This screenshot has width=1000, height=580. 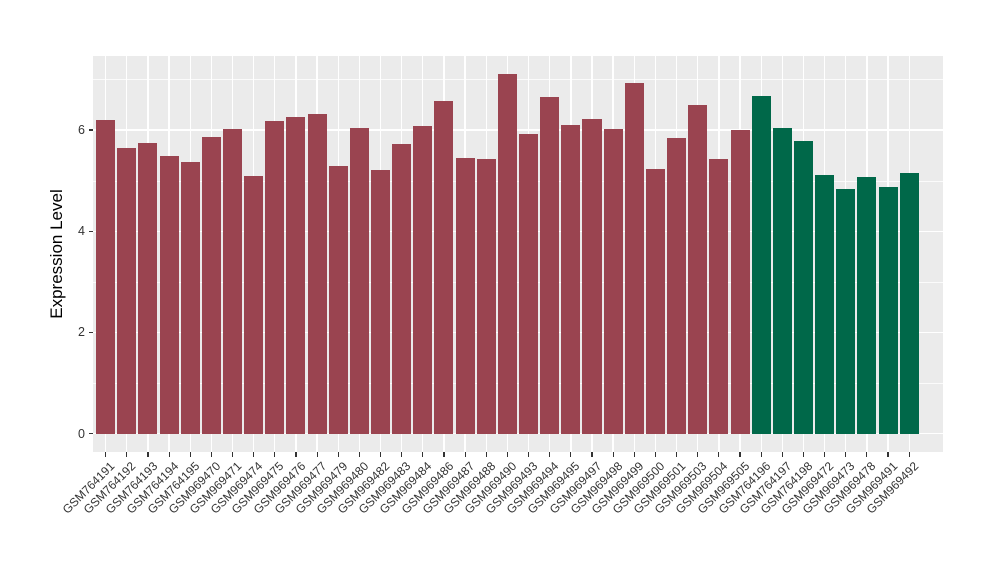 I want to click on y-tick-label: 2, so click(x=81, y=332).